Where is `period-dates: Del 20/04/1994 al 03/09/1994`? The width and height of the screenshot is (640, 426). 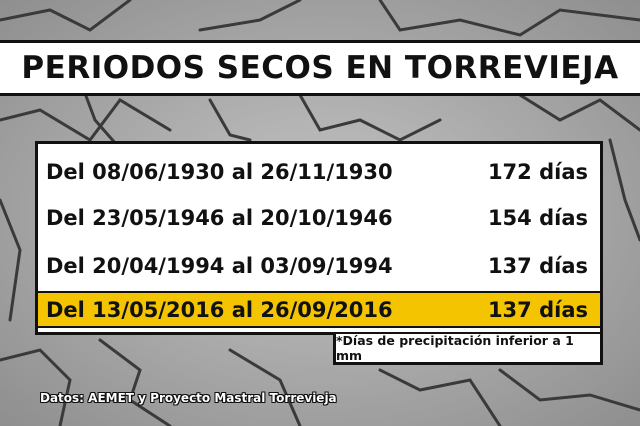
period-dates: Del 20/04/1994 al 03/09/1994 is located at coordinates (219, 266).